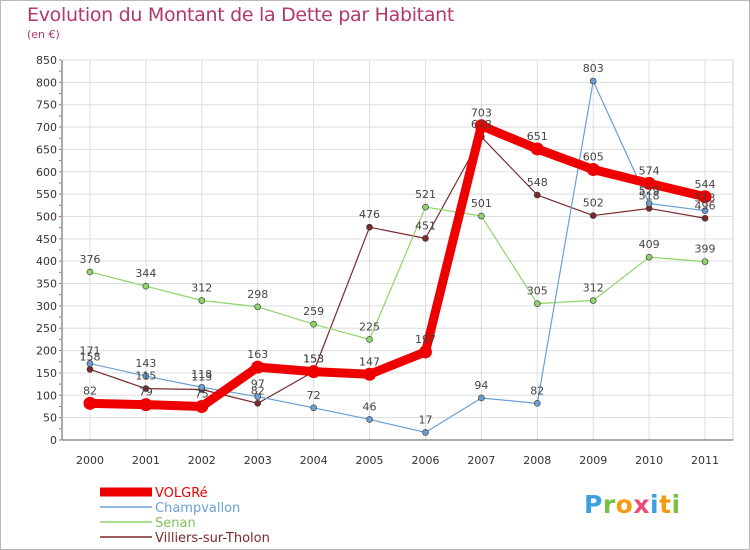 The height and width of the screenshot is (550, 750). What do you see at coordinates (314, 460) in the screenshot?
I see `x-tick-label: 2004` at bounding box center [314, 460].